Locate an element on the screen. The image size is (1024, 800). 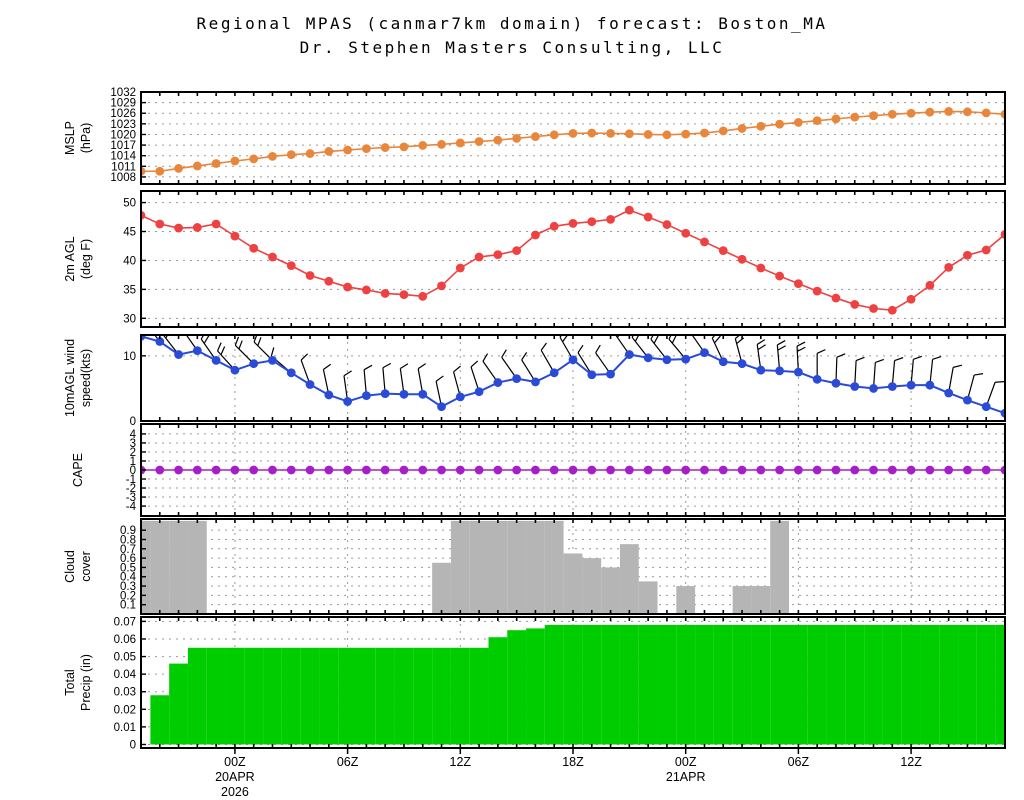
svg-text: 1011 is located at coordinates (123, 167).